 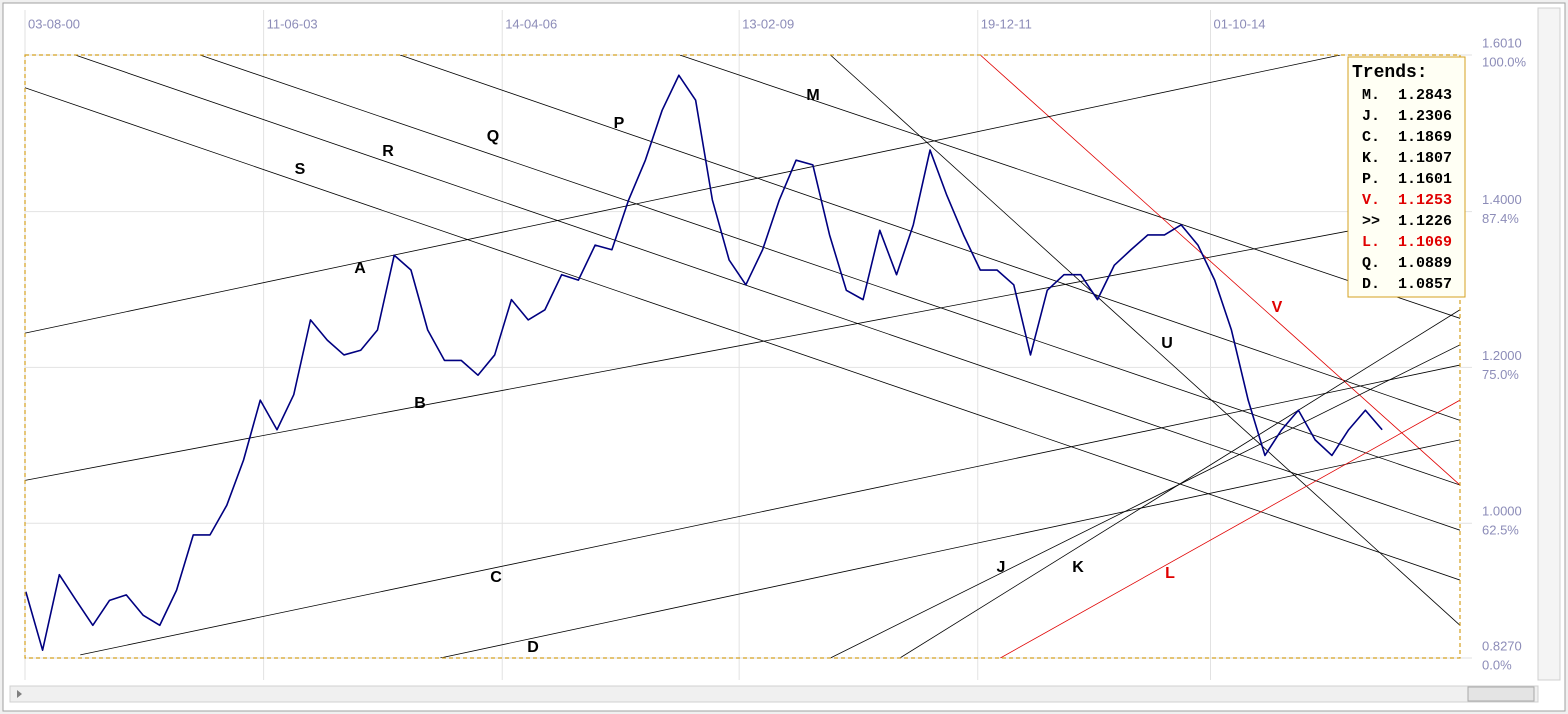 What do you see at coordinates (1371, 95) in the screenshot?
I see `trend-item-name: M.` at bounding box center [1371, 95].